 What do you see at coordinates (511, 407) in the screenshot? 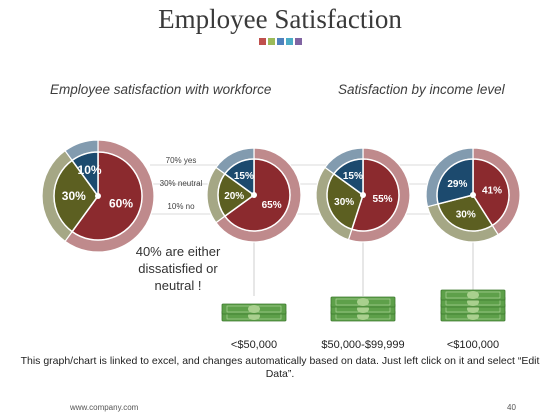
I see `page-number: 40` at bounding box center [511, 407].